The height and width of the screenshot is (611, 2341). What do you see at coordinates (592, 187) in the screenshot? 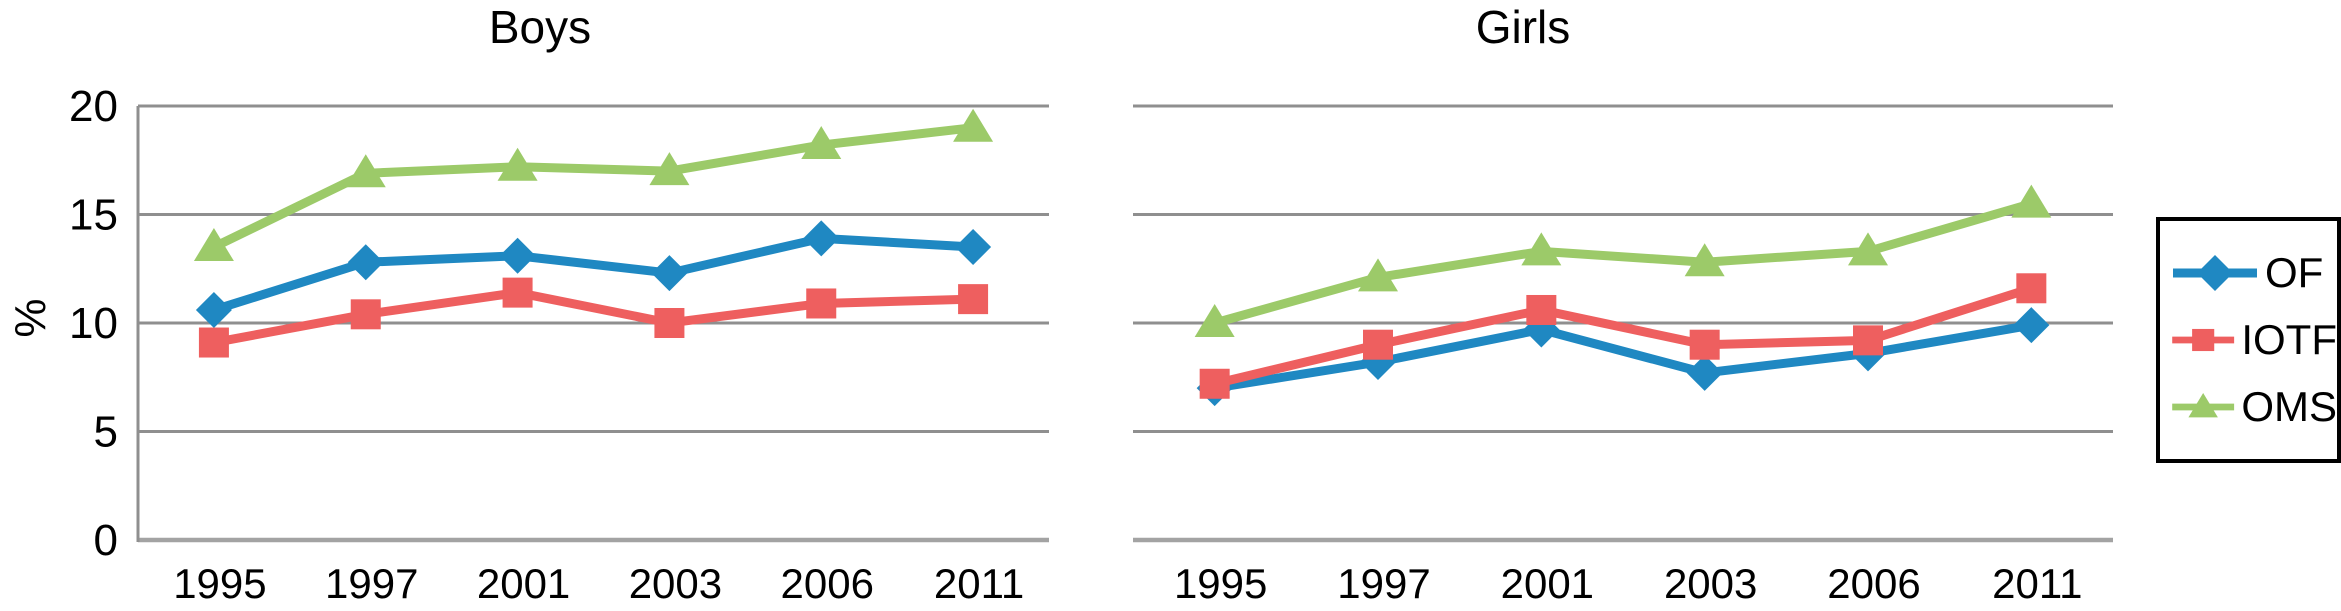
I see `boys-oms-line` at bounding box center [592, 187].